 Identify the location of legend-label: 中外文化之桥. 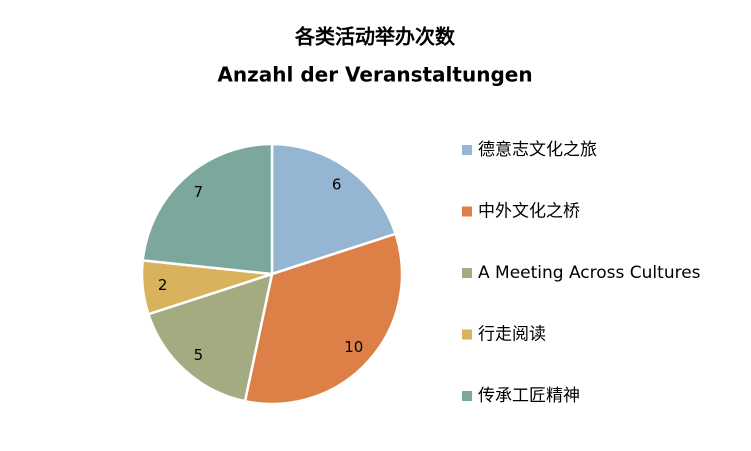
(529, 212).